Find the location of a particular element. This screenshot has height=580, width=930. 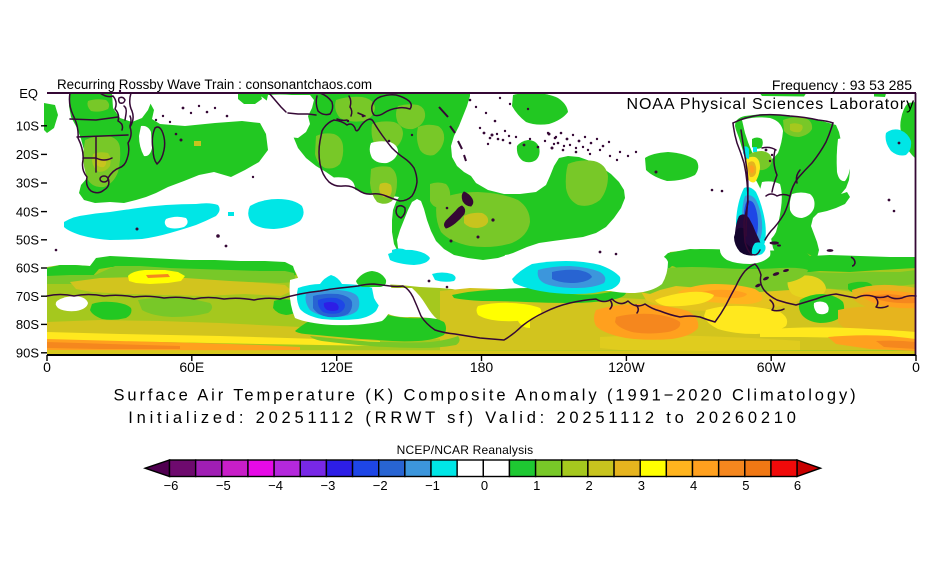

svg-text: 1 is located at coordinates (536, 485).